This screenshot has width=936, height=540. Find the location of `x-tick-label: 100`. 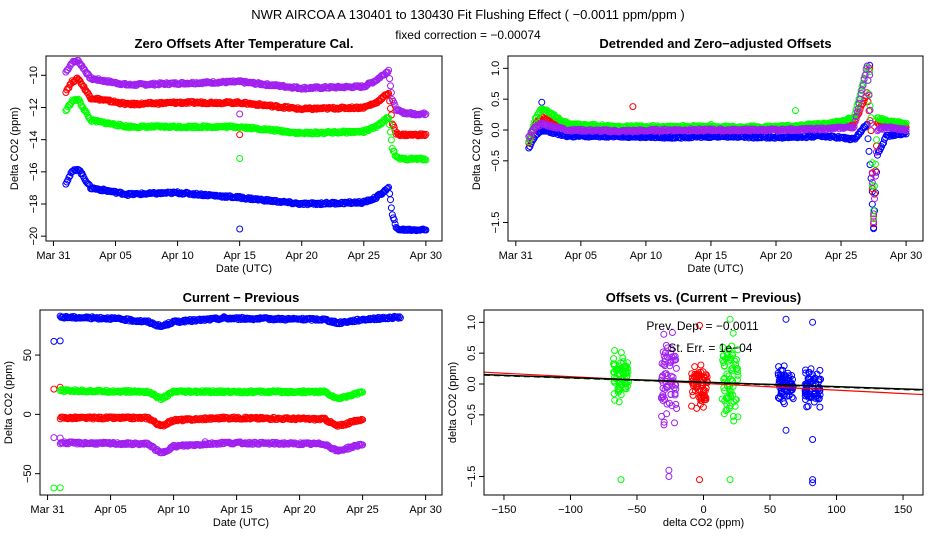

x-tick-label: 100 is located at coordinates (836, 510).